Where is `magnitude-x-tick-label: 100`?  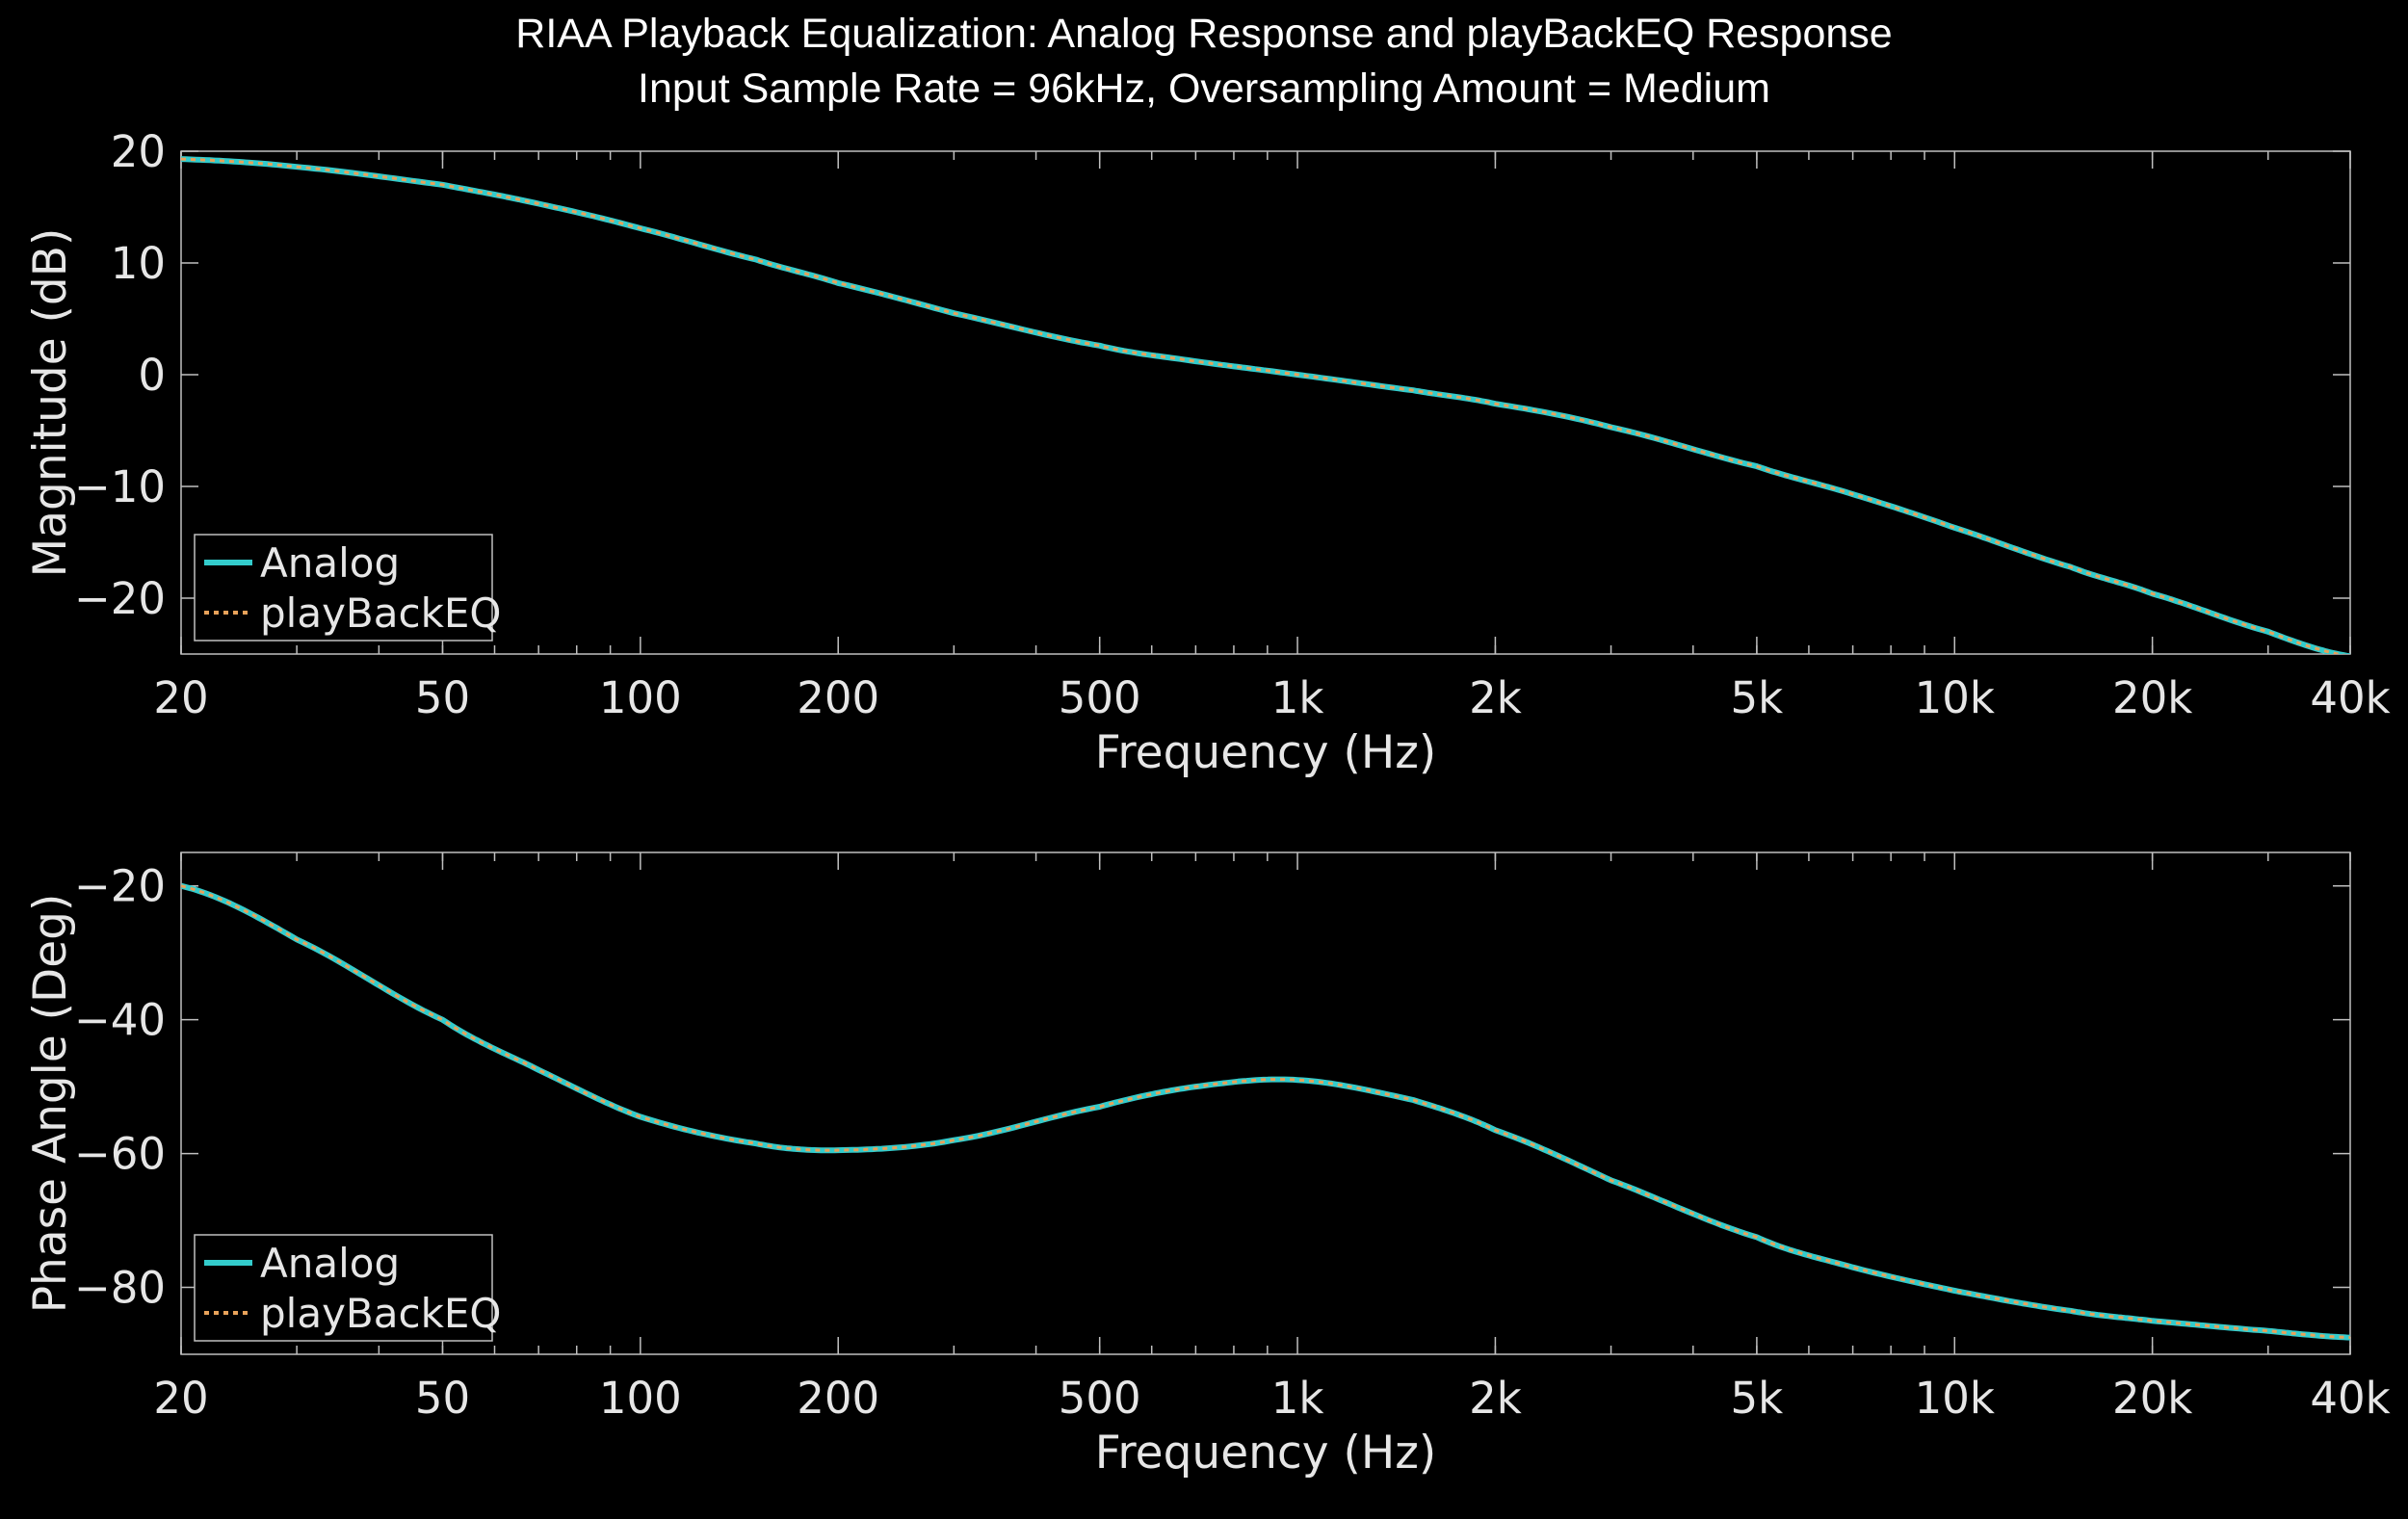
magnitude-x-tick-label: 100 is located at coordinates (640, 697).